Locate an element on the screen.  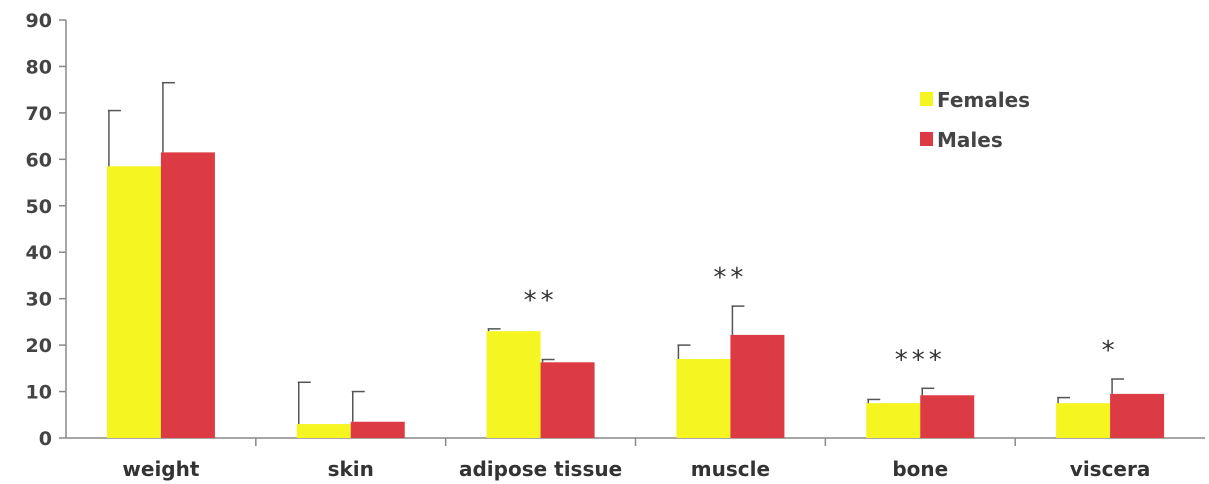
bar-males-viscera is located at coordinates (1137, 415).